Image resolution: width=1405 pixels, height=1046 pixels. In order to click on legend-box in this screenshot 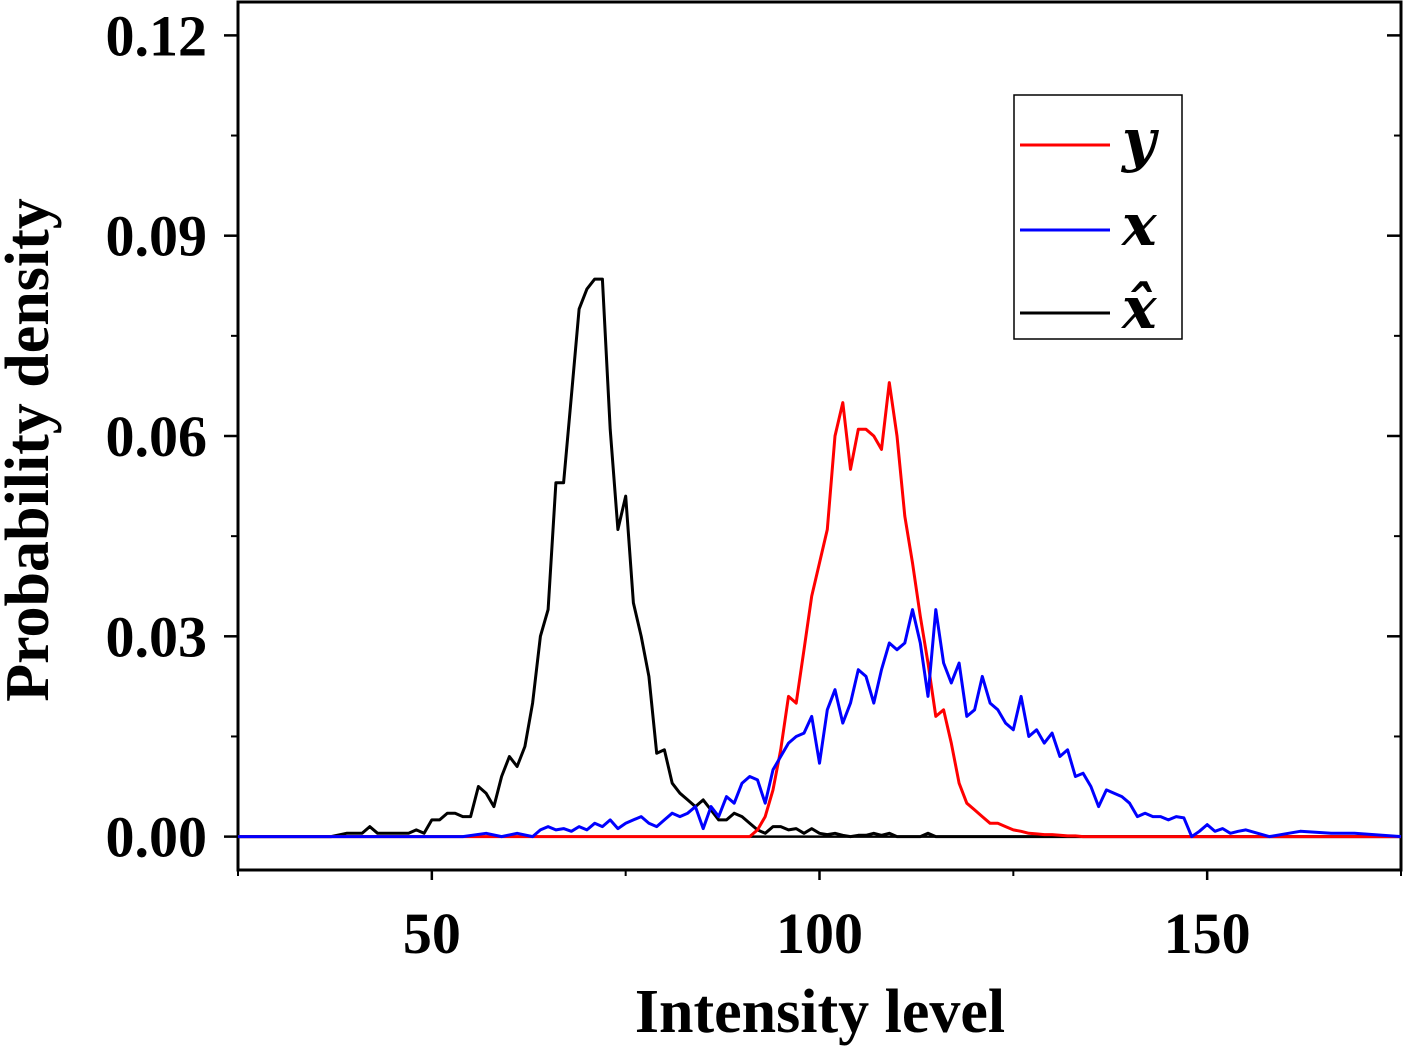, I will do `click(1098, 217)`.